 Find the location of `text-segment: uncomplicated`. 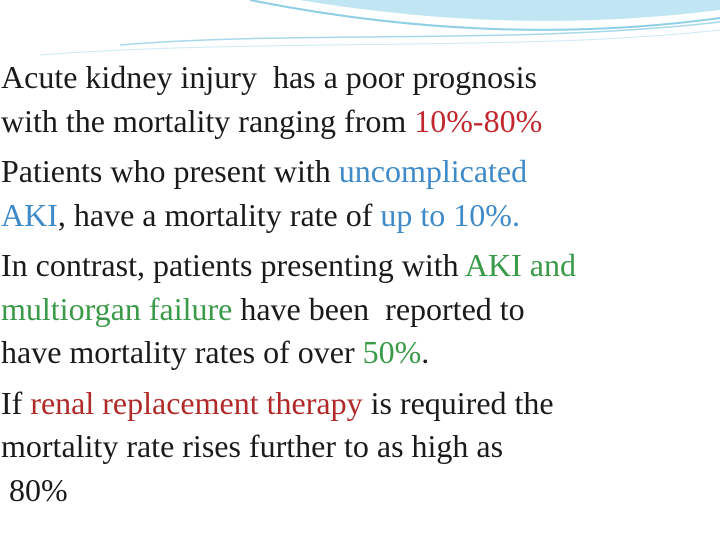

text-segment: uncomplicated is located at coordinates (433, 171).